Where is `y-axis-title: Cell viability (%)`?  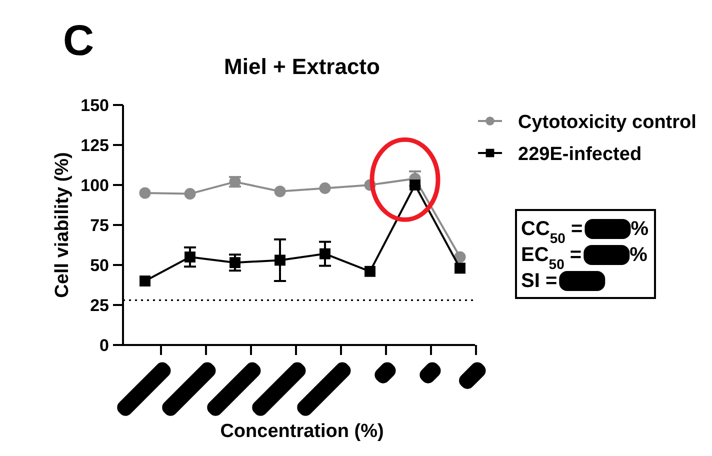 y-axis-title: Cell viability (%) is located at coordinates (62, 225).